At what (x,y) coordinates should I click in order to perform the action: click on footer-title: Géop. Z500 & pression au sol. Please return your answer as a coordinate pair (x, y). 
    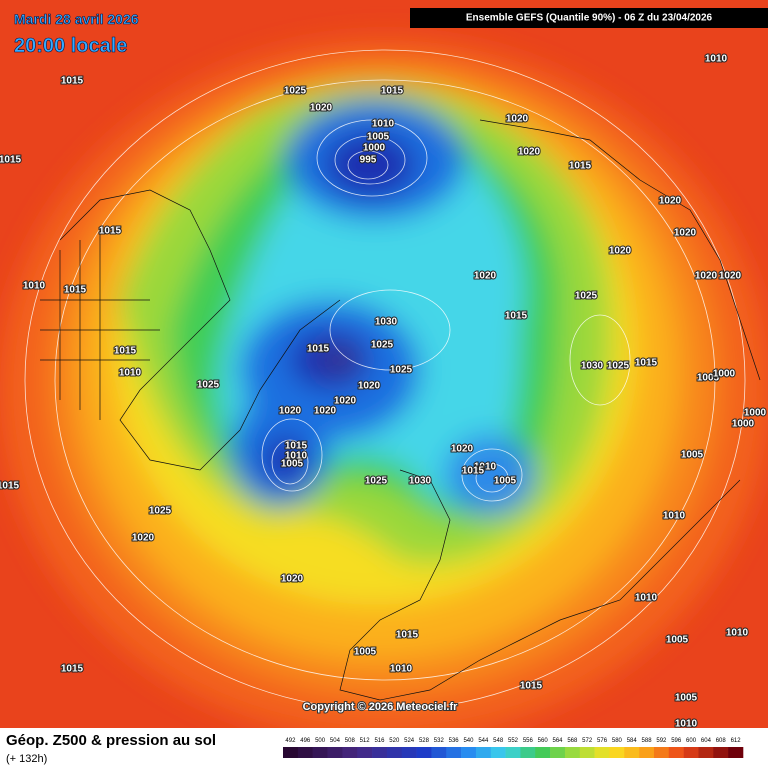
    Looking at the image, I should click on (111, 740).